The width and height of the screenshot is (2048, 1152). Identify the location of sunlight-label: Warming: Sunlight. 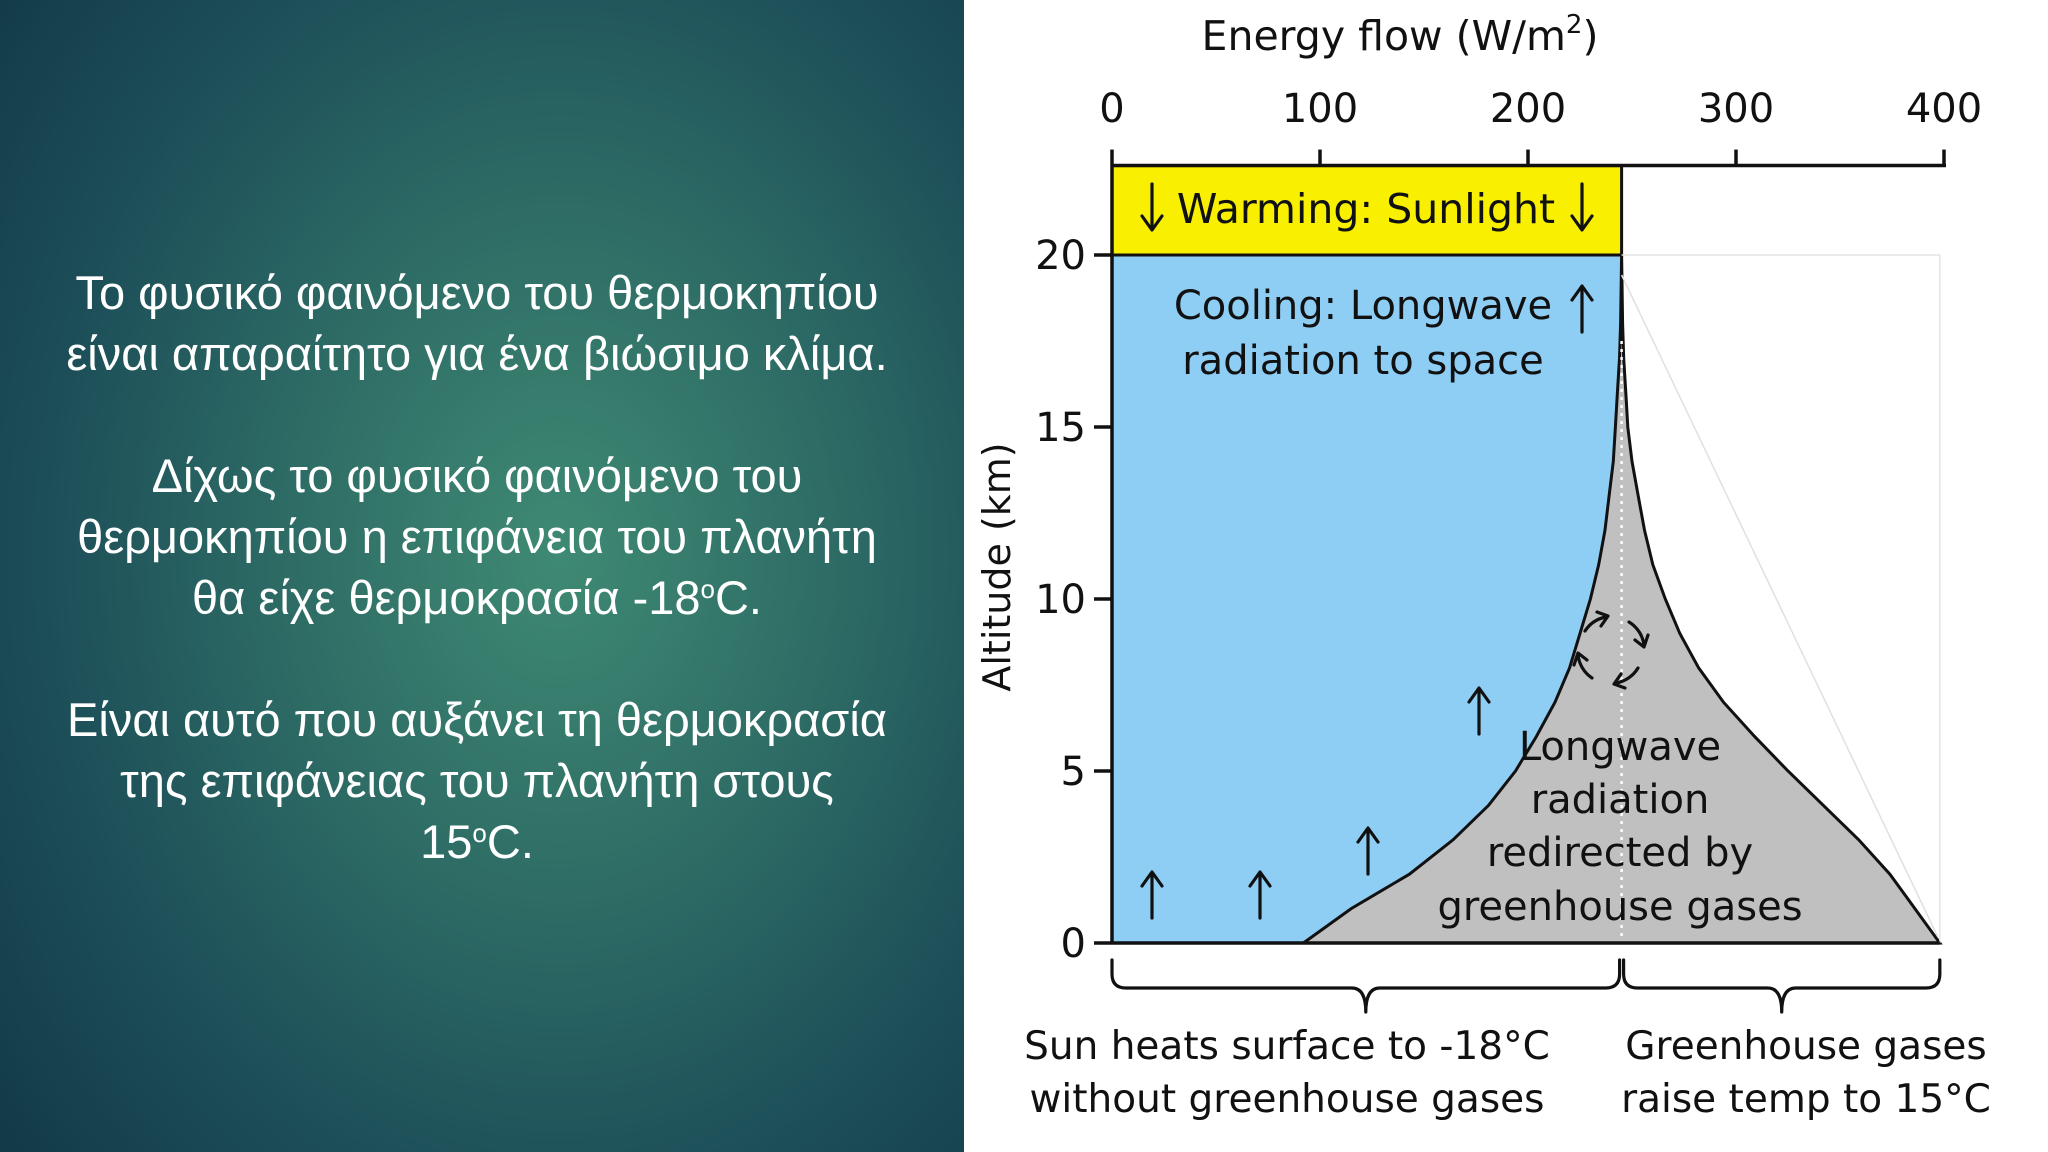
(1366, 209).